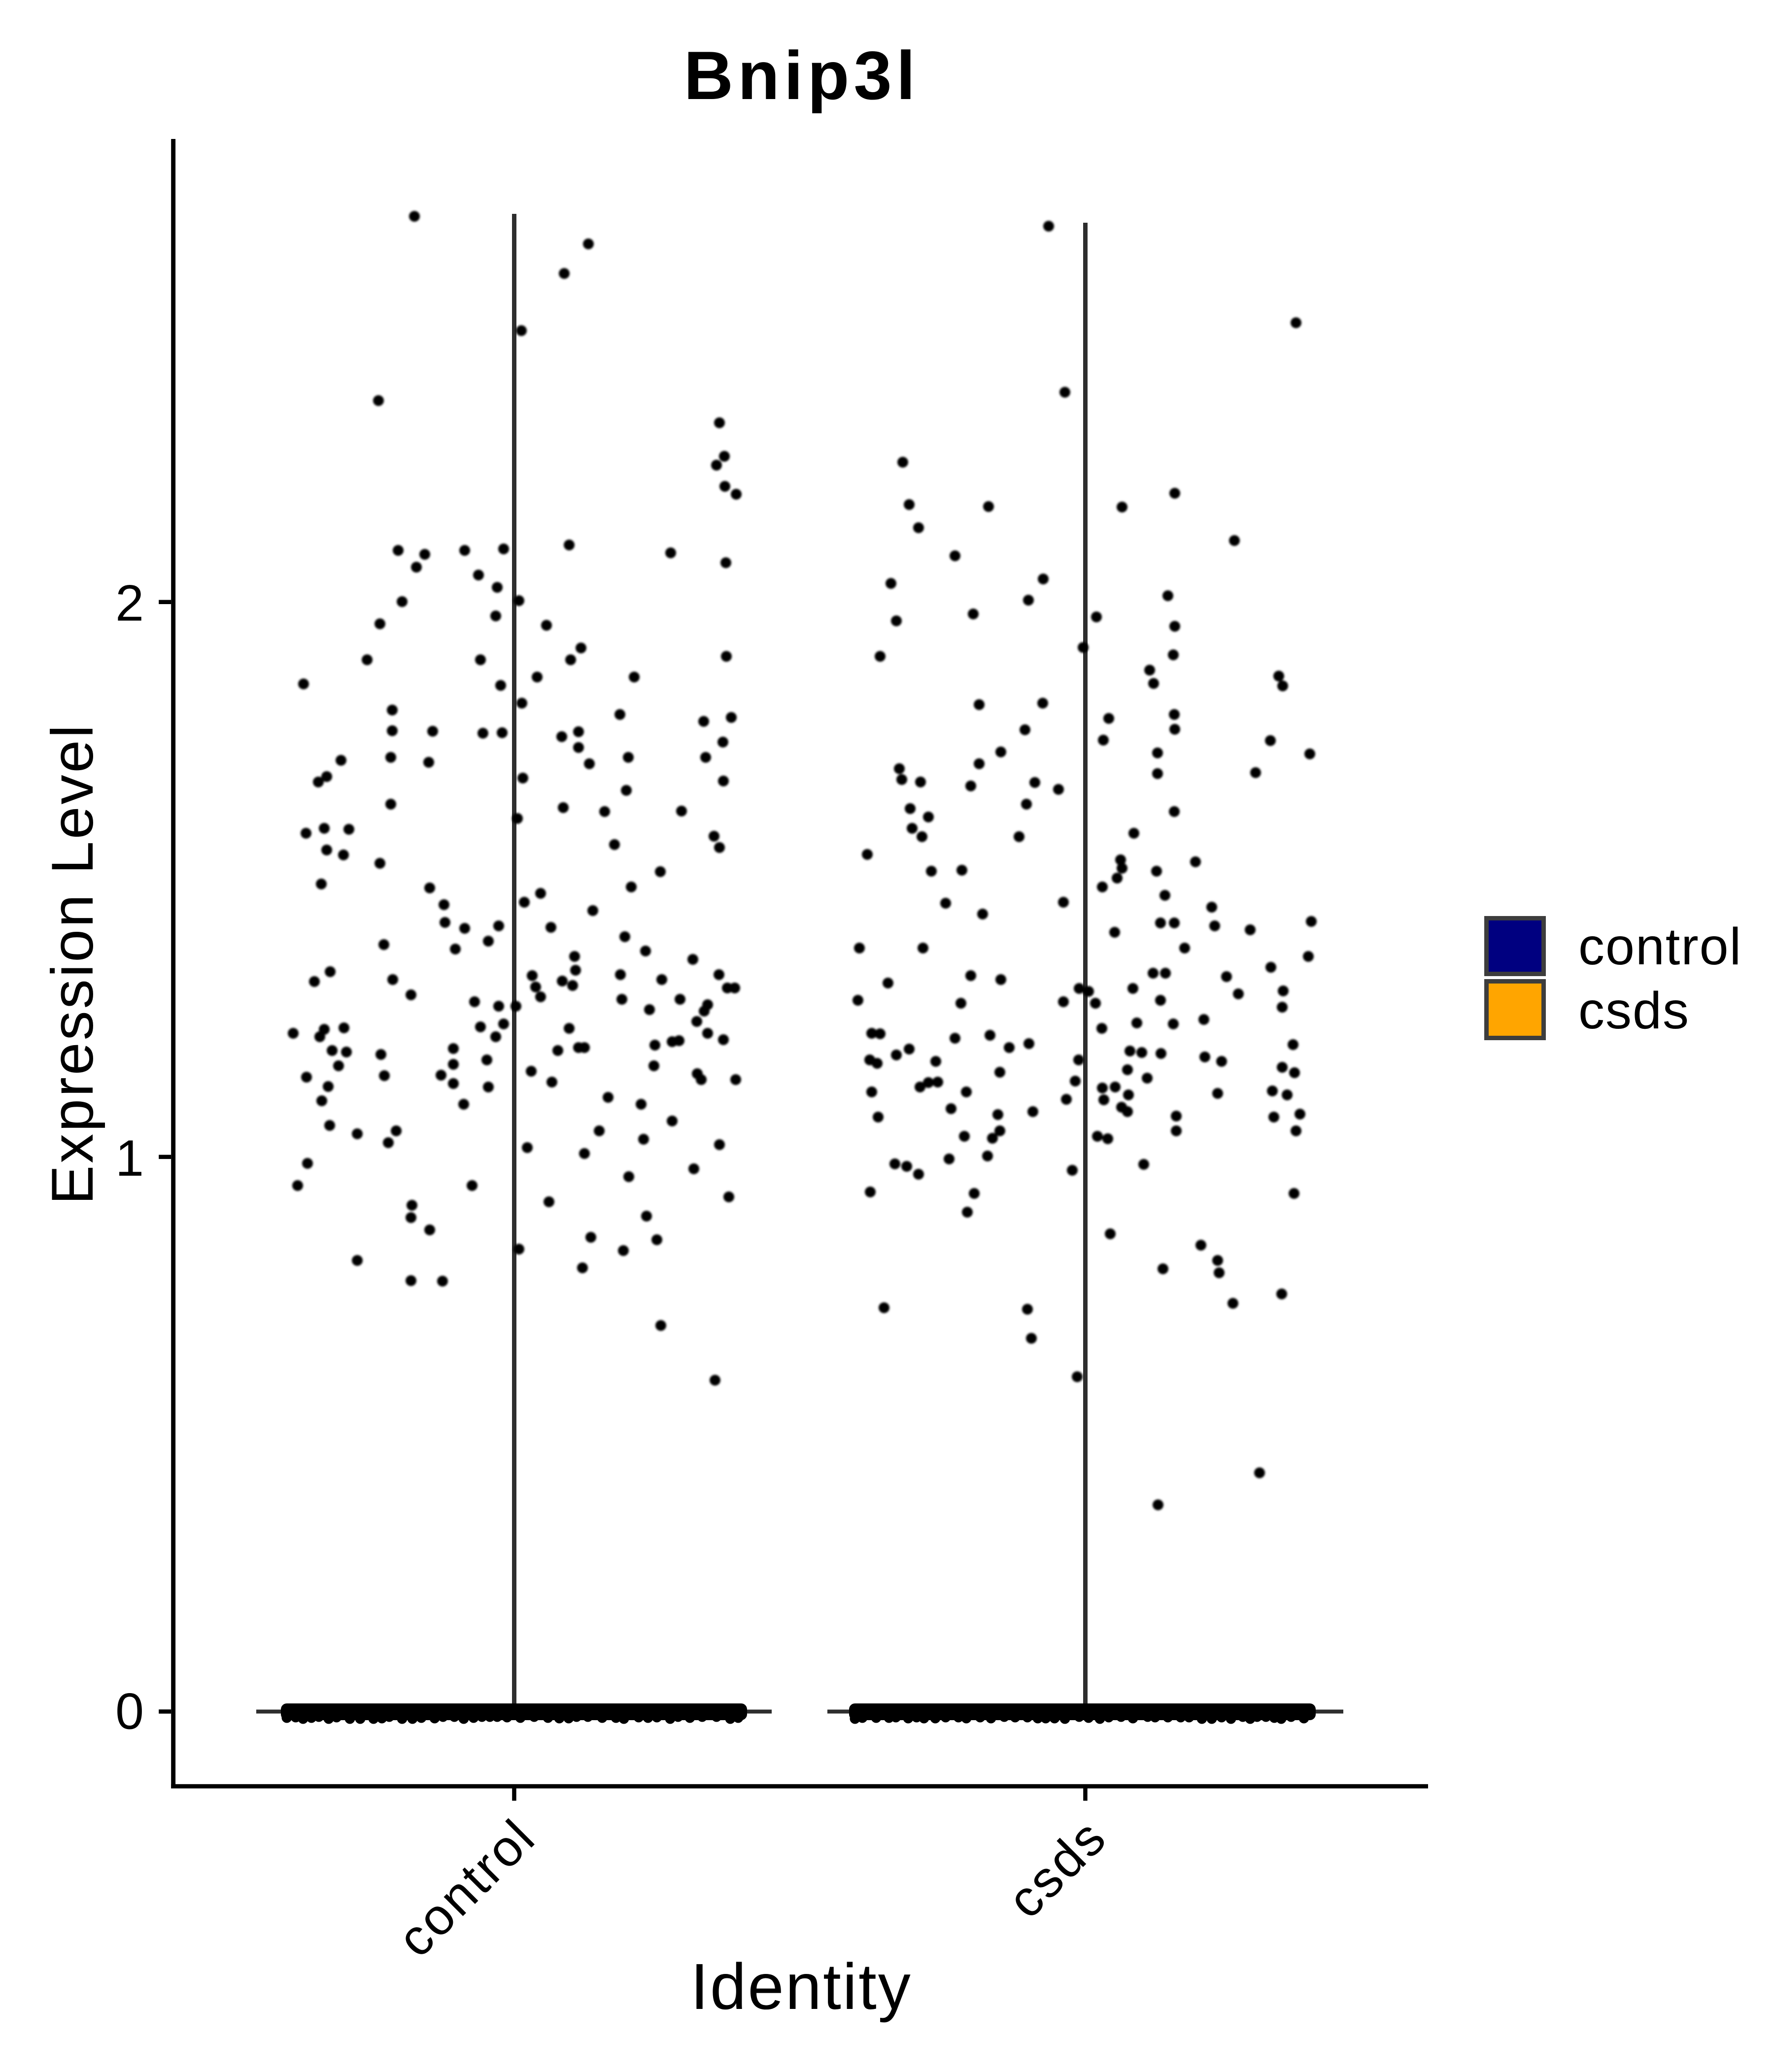 The height and width of the screenshot is (2072, 1774). I want to click on svg-text: 2, so click(129, 603).